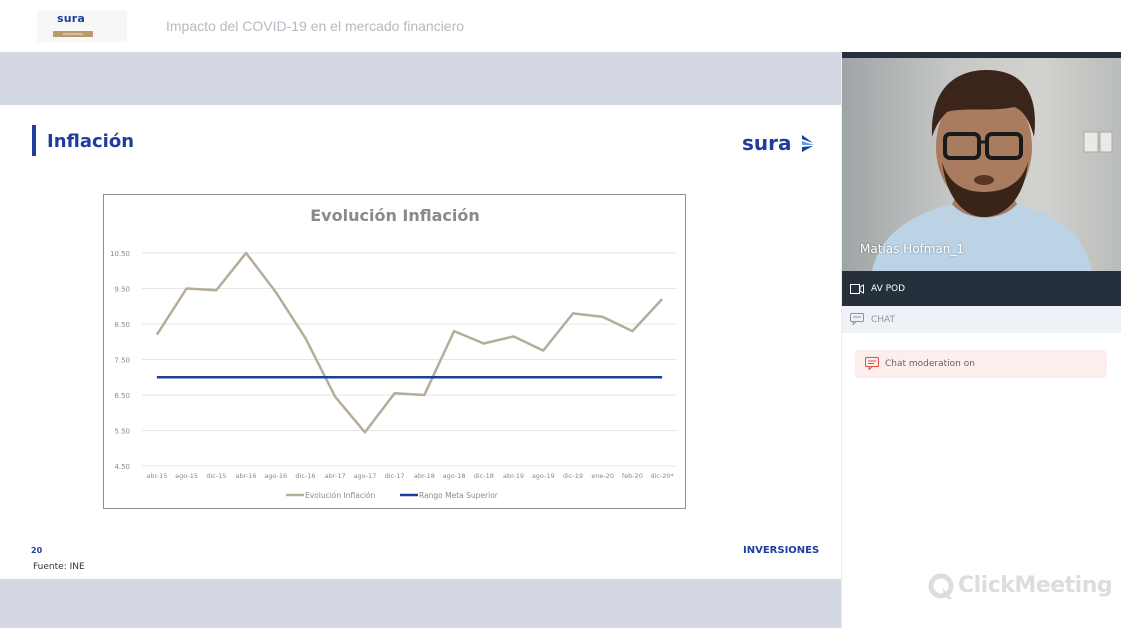 This screenshot has width=1121, height=629. What do you see at coordinates (662, 476) in the screenshot?
I see `x-tick-label: dic-20*` at bounding box center [662, 476].